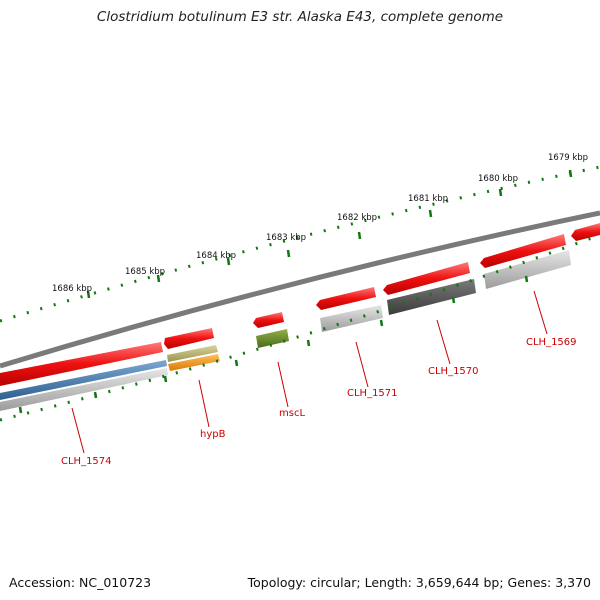  I want to click on gene-clh1571-gray, so click(351, 318).